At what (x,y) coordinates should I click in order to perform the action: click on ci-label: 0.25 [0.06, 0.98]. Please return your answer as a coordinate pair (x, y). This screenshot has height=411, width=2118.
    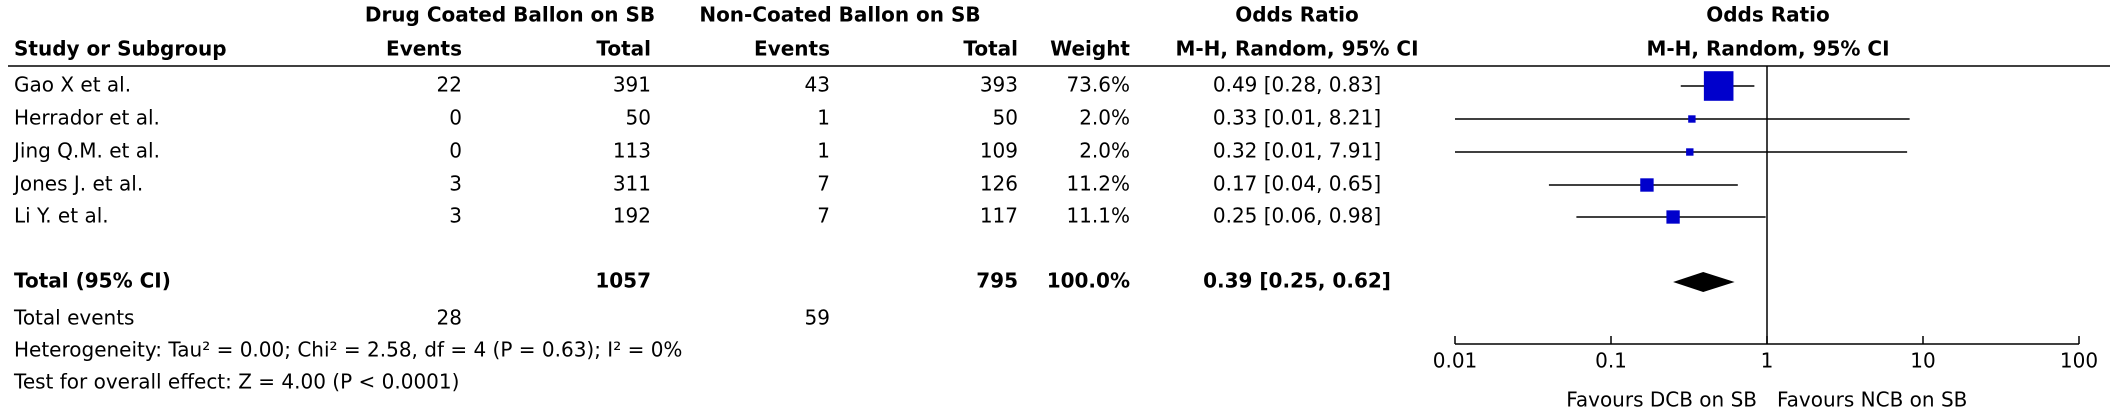
    Looking at the image, I should click on (1297, 216).